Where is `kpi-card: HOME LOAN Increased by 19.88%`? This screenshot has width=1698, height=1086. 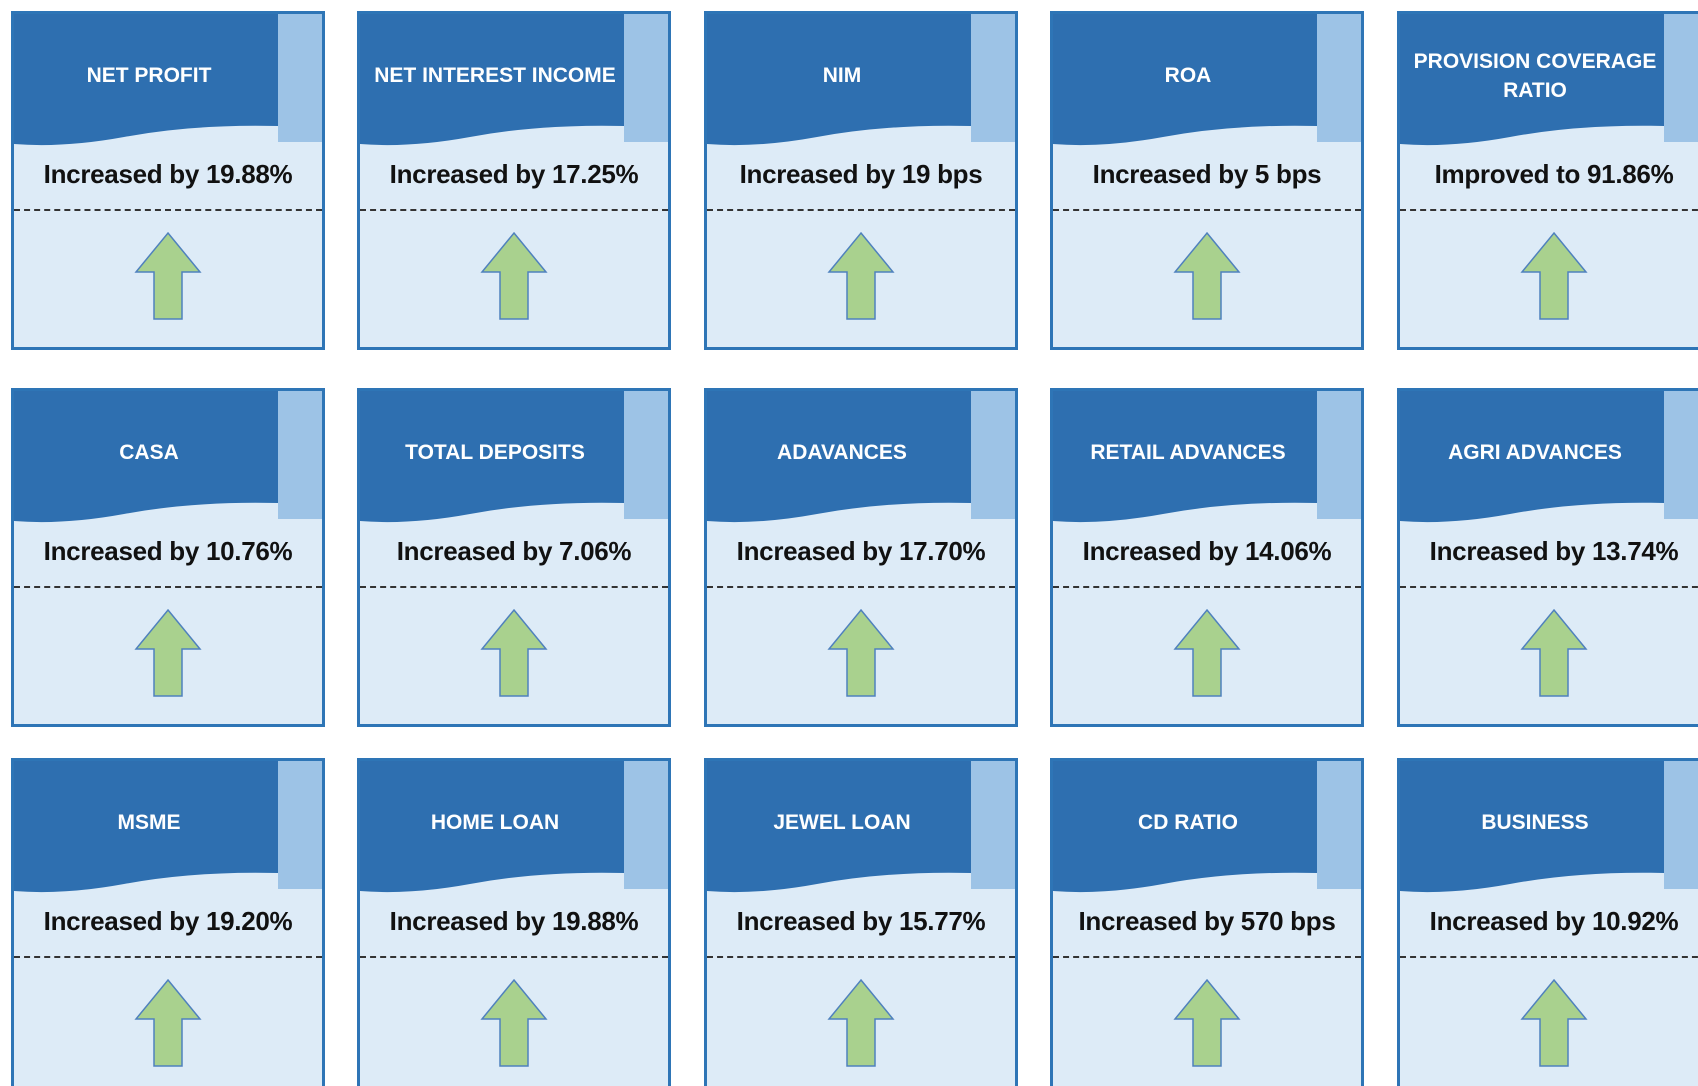 kpi-card: HOME LOAN Increased by 19.88% is located at coordinates (514, 922).